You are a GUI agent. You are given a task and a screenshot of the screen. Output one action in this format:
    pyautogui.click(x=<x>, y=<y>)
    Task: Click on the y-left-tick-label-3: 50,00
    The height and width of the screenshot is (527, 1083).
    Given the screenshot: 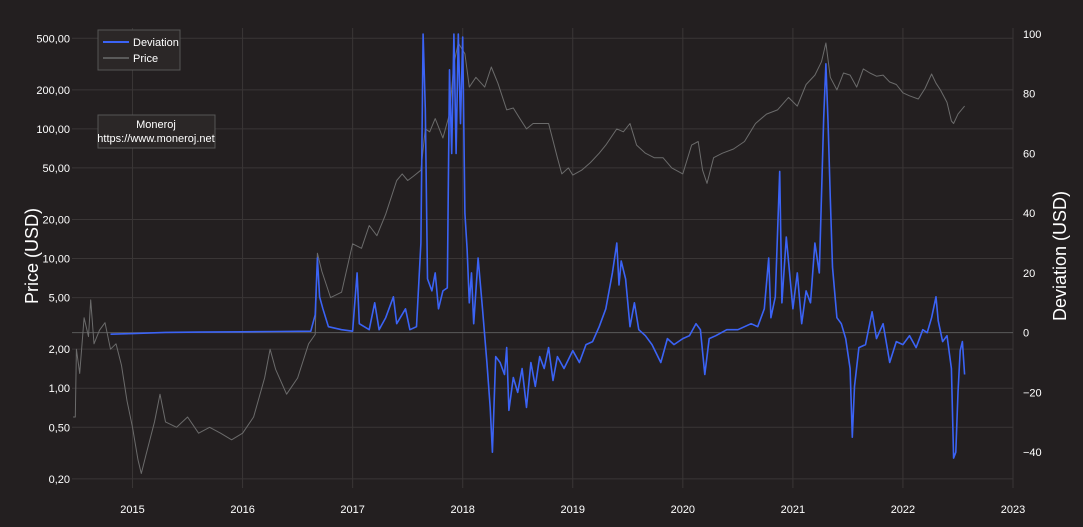 What is the action you would take?
    pyautogui.click(x=56, y=169)
    